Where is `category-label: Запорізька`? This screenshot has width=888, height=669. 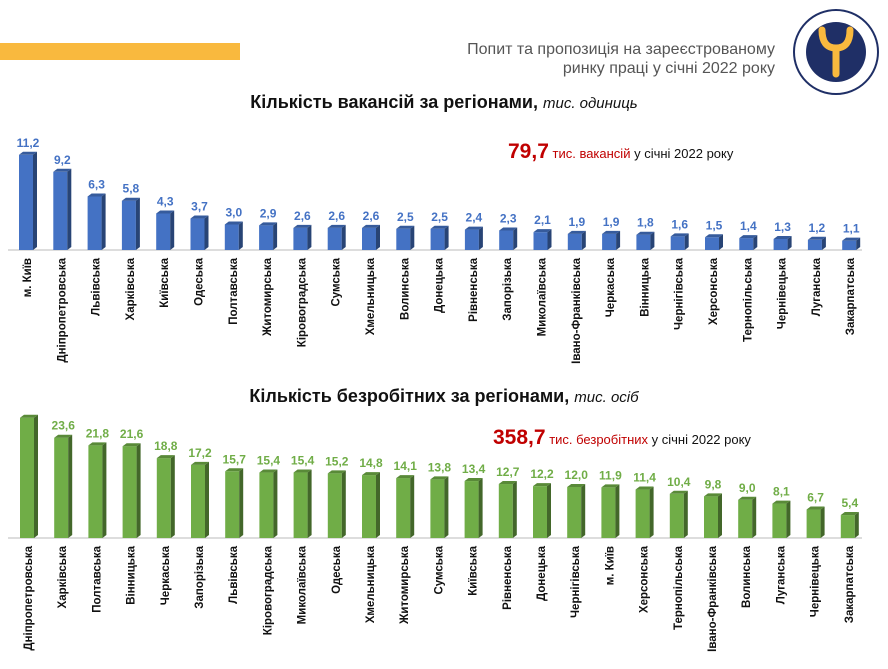
category-label: Запорізька is located at coordinates (200, 576).